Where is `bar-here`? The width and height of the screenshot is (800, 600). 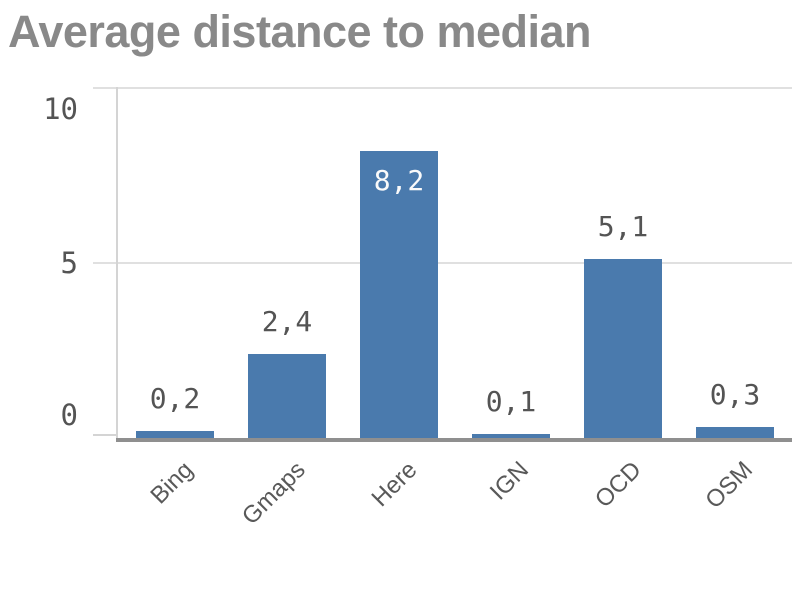 bar-here is located at coordinates (399, 294).